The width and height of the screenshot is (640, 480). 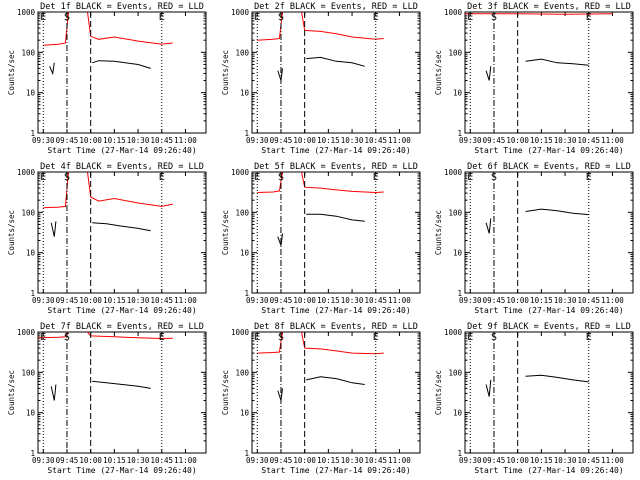 What do you see at coordinates (122, 327) in the screenshot?
I see `chart-title: Det 7f BLACK = Events, RED = LLD` at bounding box center [122, 327].